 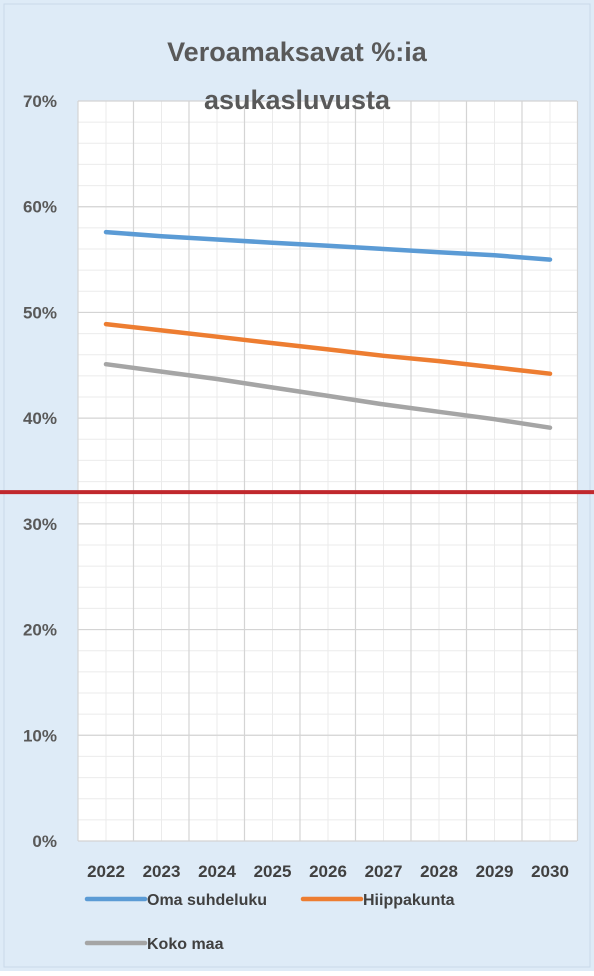 What do you see at coordinates (40, 735) in the screenshot?
I see `y-tick-label: 10%` at bounding box center [40, 735].